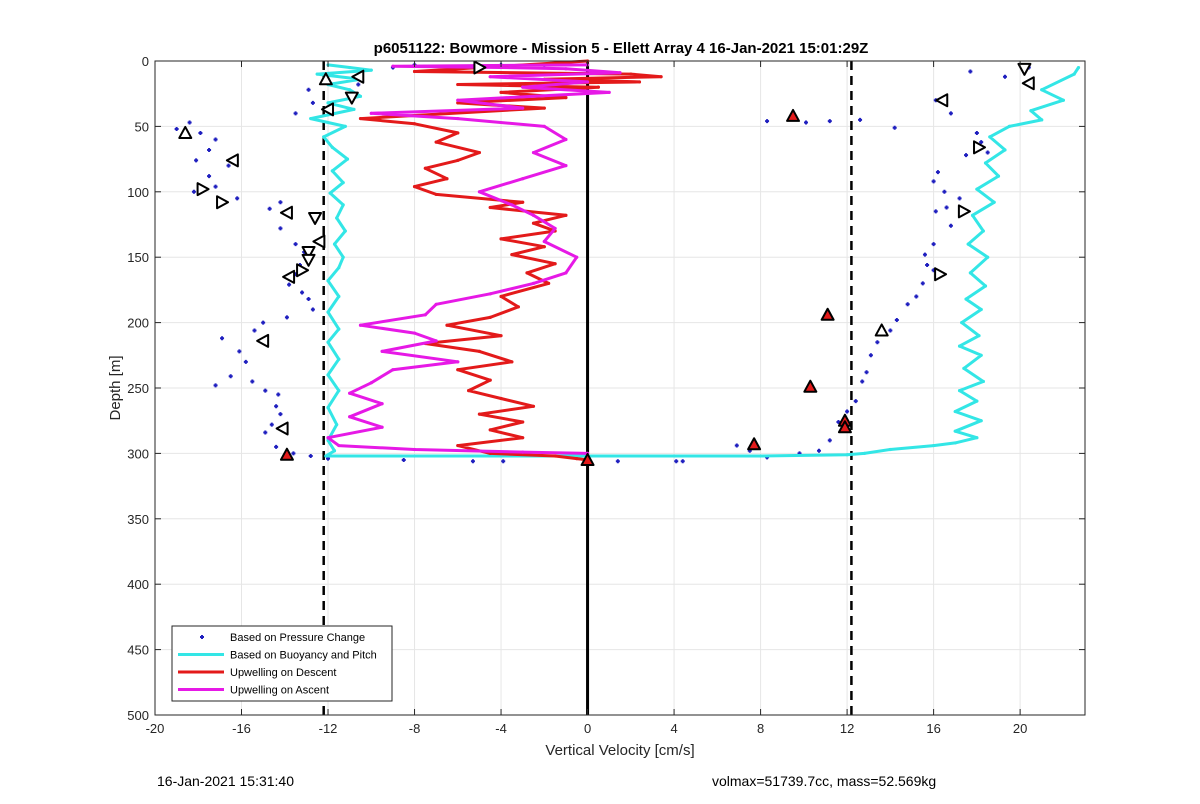  What do you see at coordinates (115, 387) in the screenshot?
I see `y-axis-label: Depth [m]` at bounding box center [115, 387].